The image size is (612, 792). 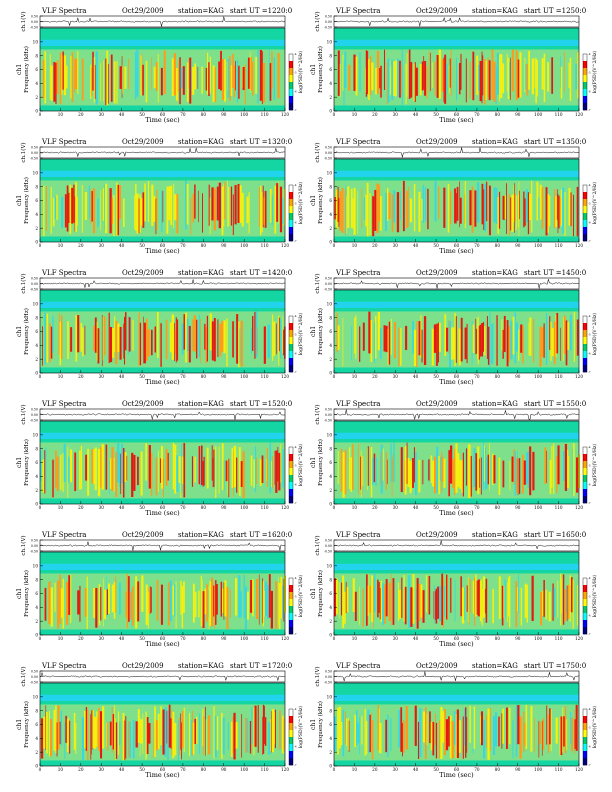 What do you see at coordinates (594, 596) in the screenshot?
I see `colorbar-label: log(PSD)(V^2/Hz)` at bounding box center [594, 596].